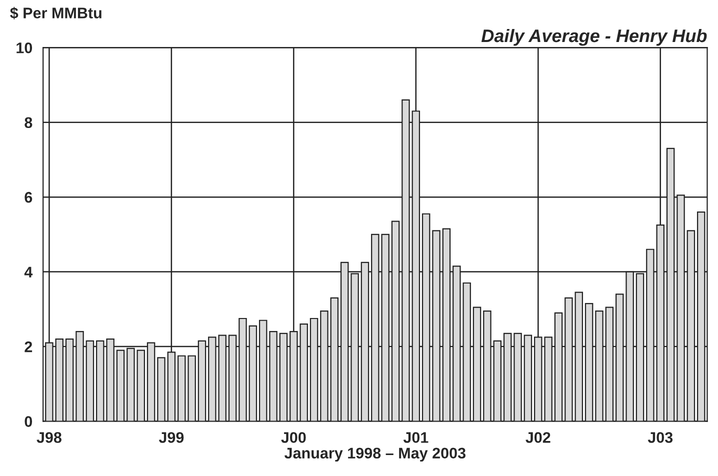 Image resolution: width=718 pixels, height=476 pixels. What do you see at coordinates (538, 437) in the screenshot?
I see `x-tick-label: J02` at bounding box center [538, 437].